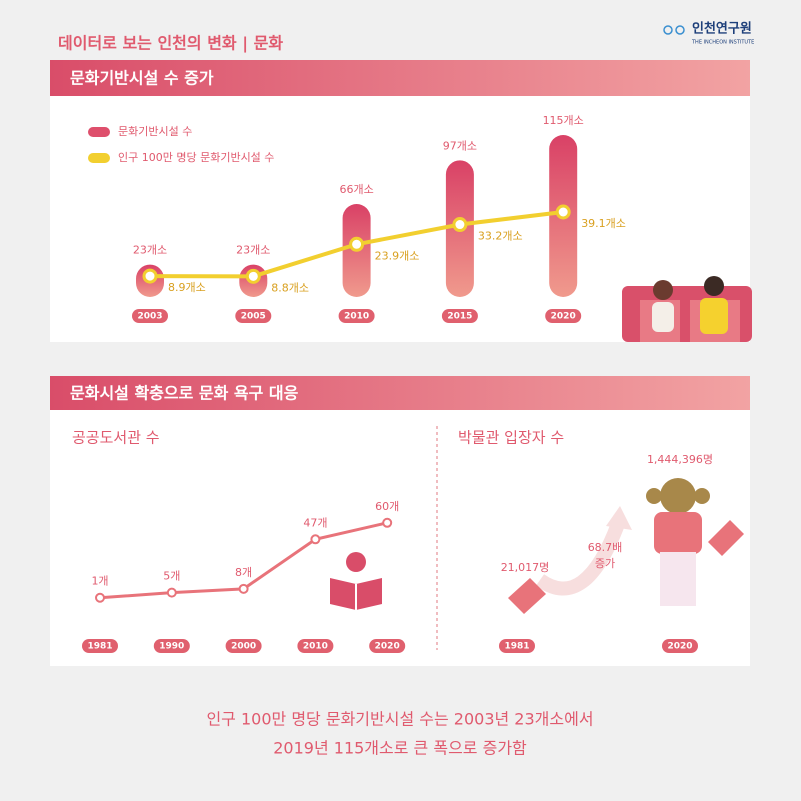  What do you see at coordinates (525, 567) in the screenshot?
I see `data-label: 21,017명` at bounding box center [525, 567].